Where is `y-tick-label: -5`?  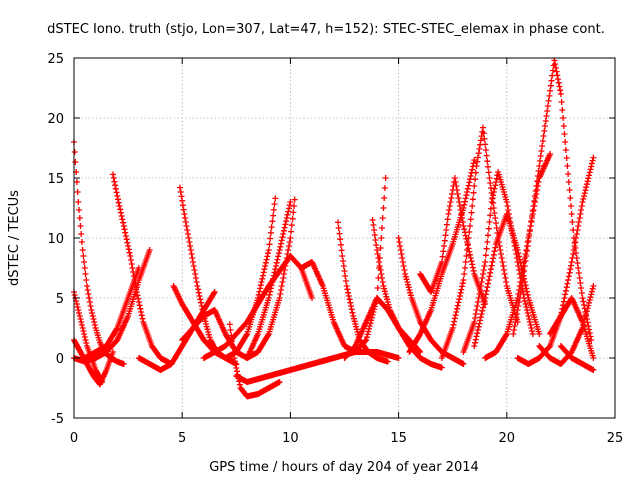 y-tick-label: -5 is located at coordinates (57, 419).